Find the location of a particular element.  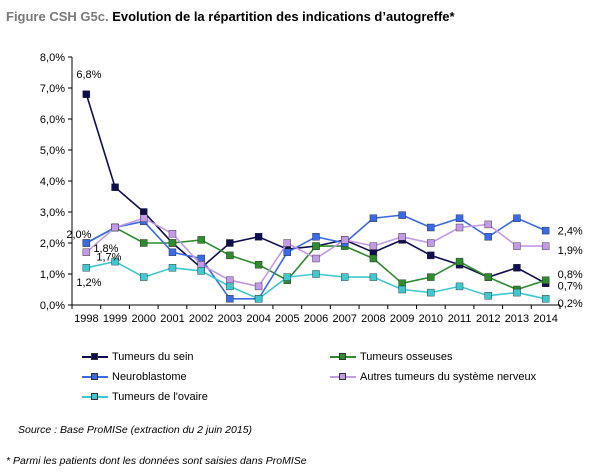

x-tick-label: 1998 is located at coordinates (86, 319).